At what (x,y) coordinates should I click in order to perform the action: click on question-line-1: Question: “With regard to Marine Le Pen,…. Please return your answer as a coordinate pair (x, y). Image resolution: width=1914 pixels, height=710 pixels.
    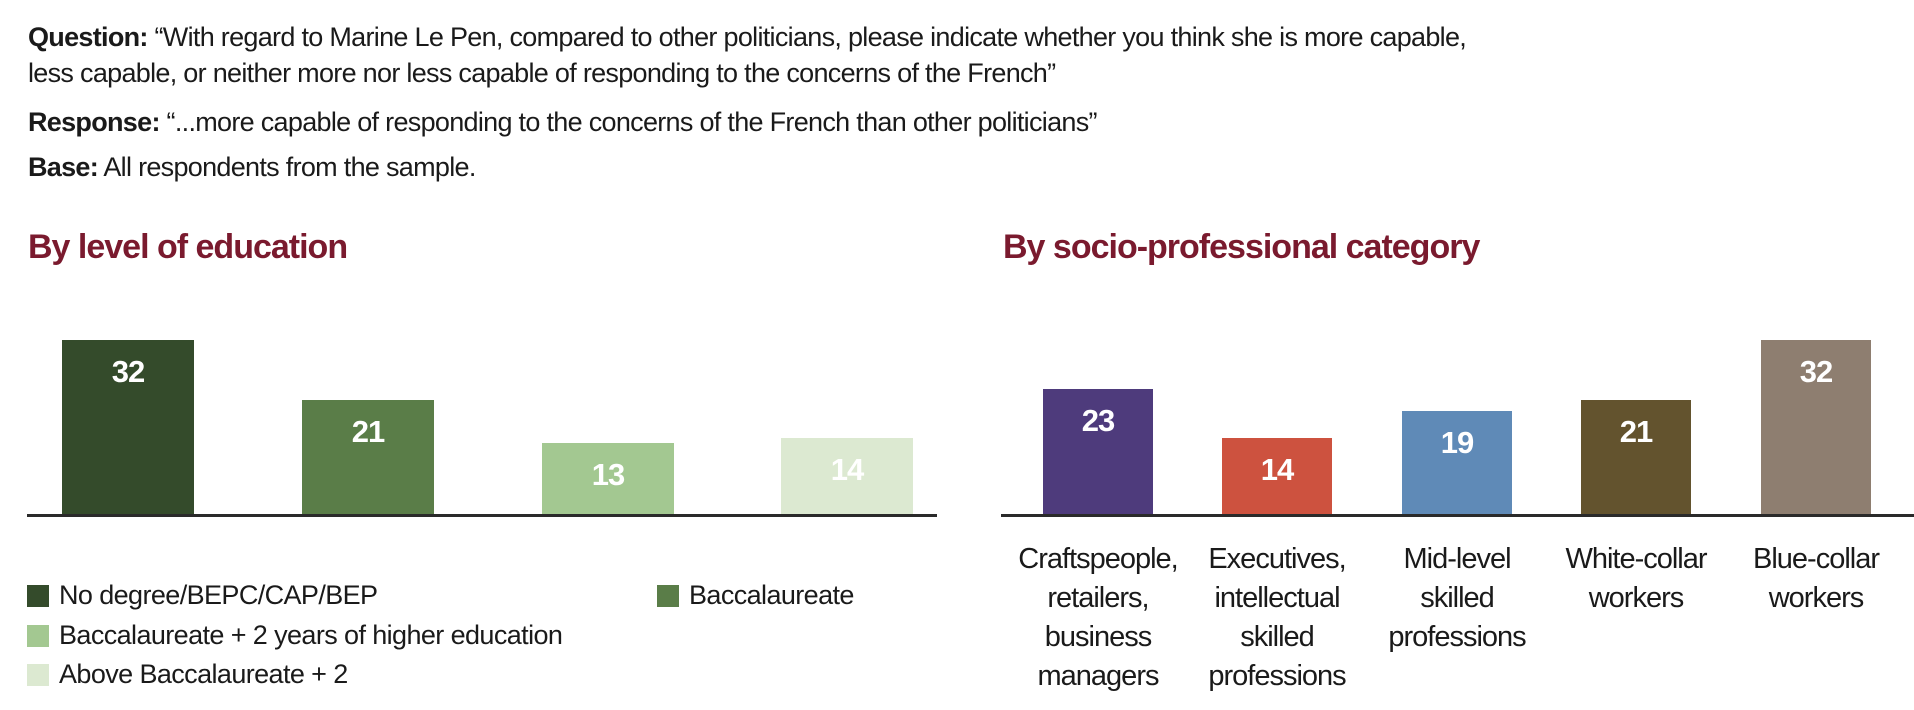
    Looking at the image, I should click on (747, 37).